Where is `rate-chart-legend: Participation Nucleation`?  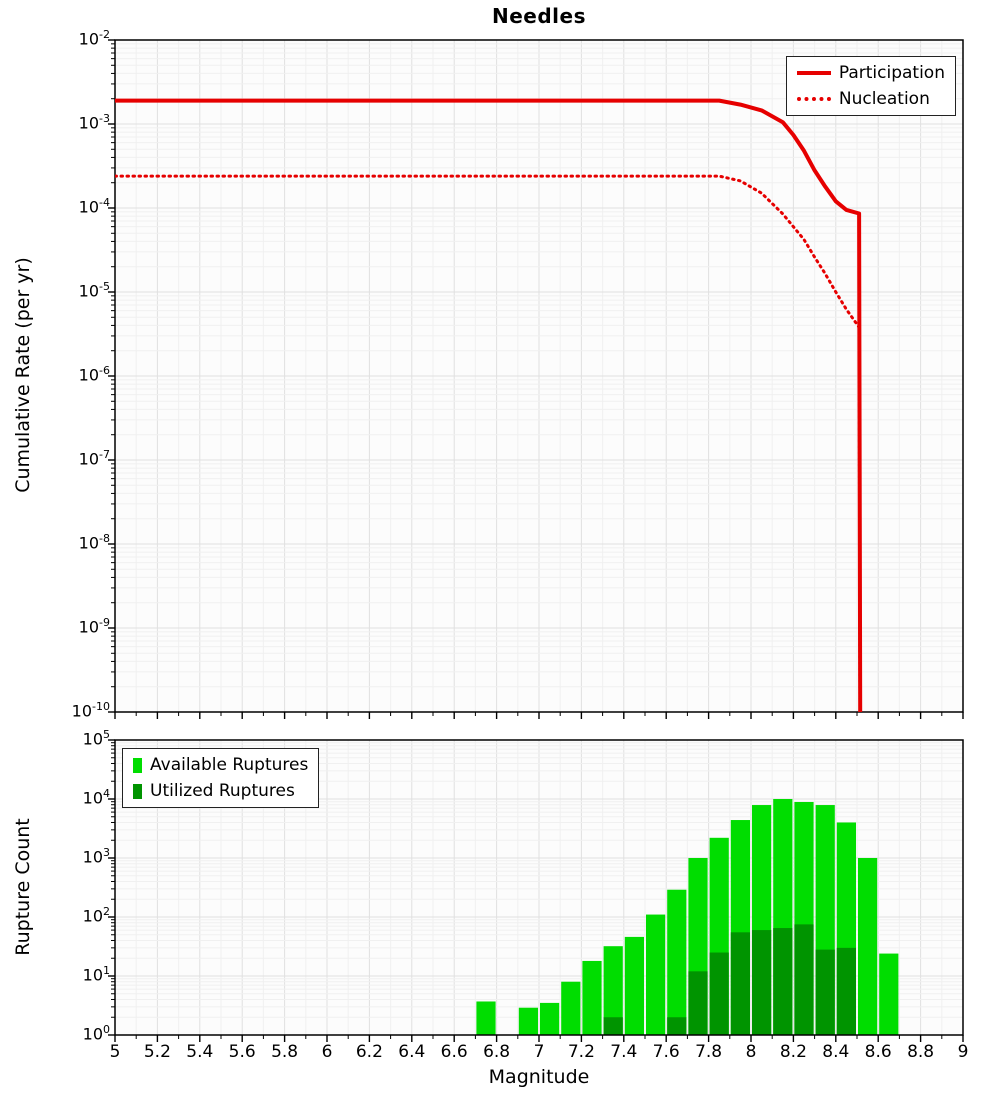 rate-chart-legend: Participation Nucleation is located at coordinates (870, 86).